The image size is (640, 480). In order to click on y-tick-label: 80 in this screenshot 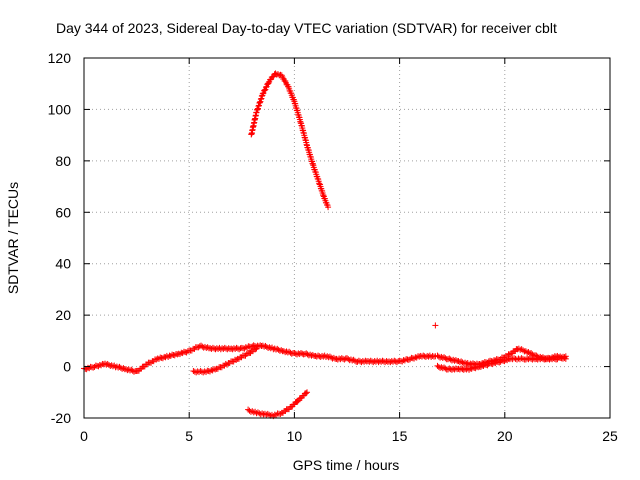, I will do `click(63, 161)`.